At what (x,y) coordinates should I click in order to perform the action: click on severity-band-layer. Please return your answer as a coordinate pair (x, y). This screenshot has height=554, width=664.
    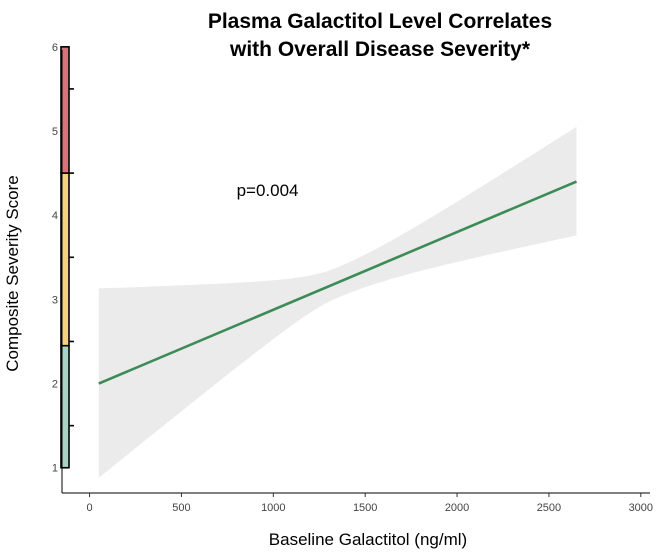
    Looking at the image, I should click on (67, 257).